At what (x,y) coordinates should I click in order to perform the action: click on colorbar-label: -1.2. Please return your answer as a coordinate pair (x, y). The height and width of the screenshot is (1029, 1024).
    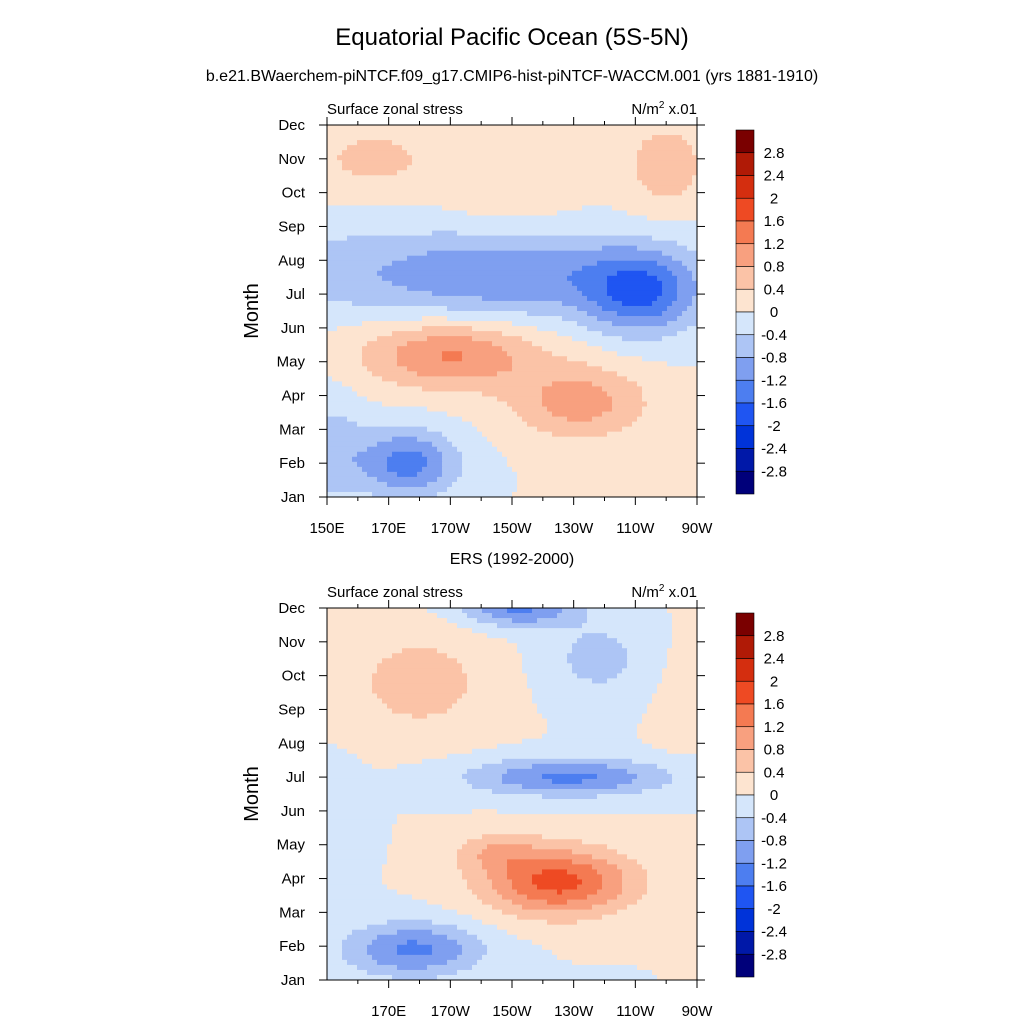
    Looking at the image, I should click on (774, 863).